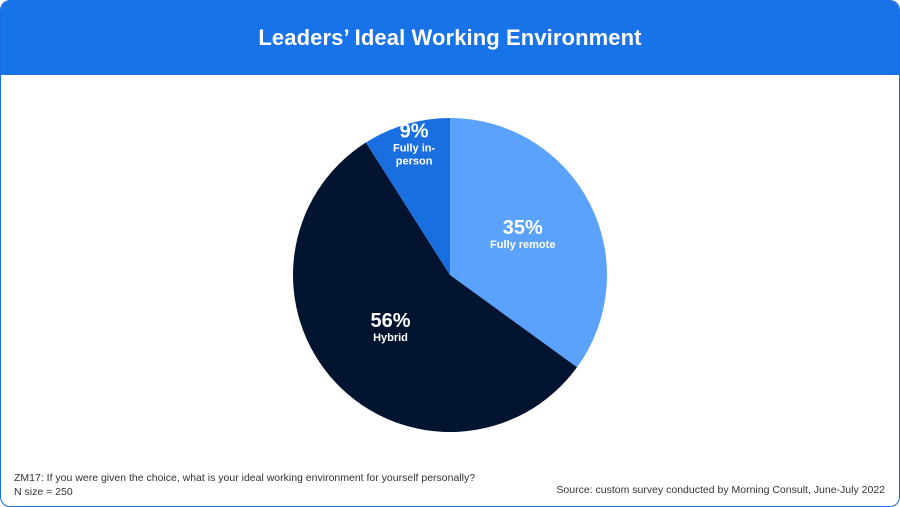  I want to click on sample-size: N size = 250, so click(43, 492).